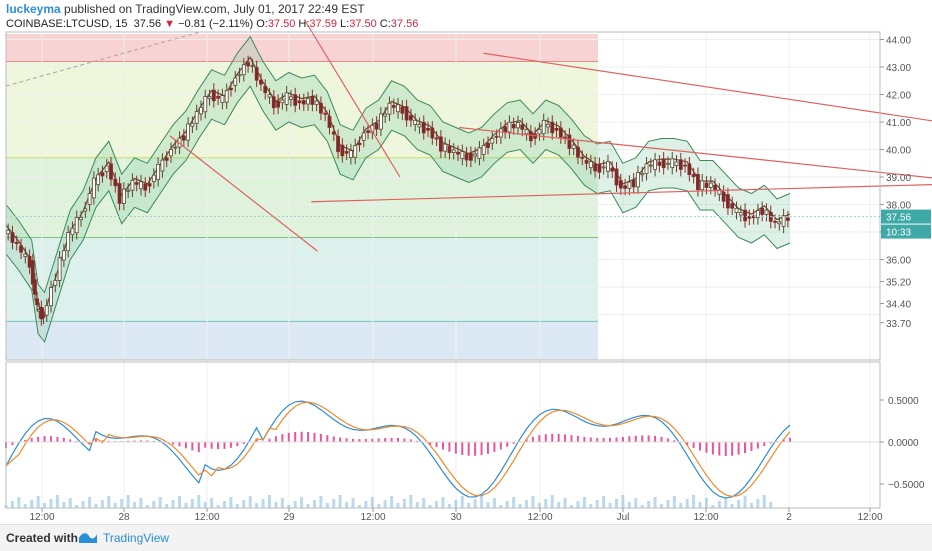  Describe the element at coordinates (88, 537) in the screenshot. I see `tradingview-logo-icon` at that location.